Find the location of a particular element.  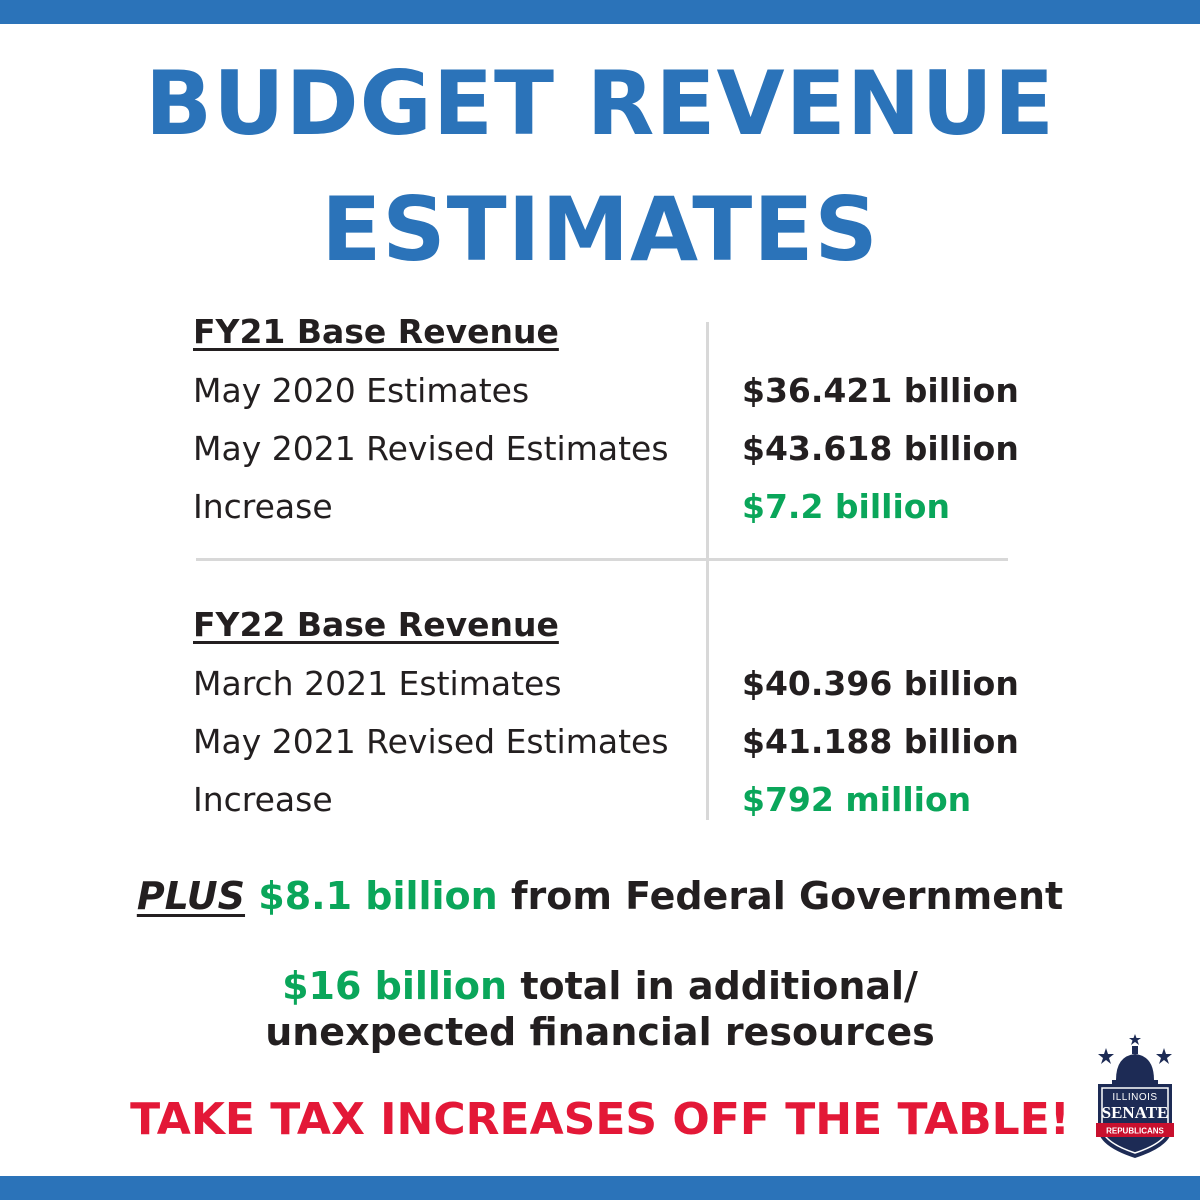

fy22-heading: FY22 Base Revenue is located at coordinates (376, 624).